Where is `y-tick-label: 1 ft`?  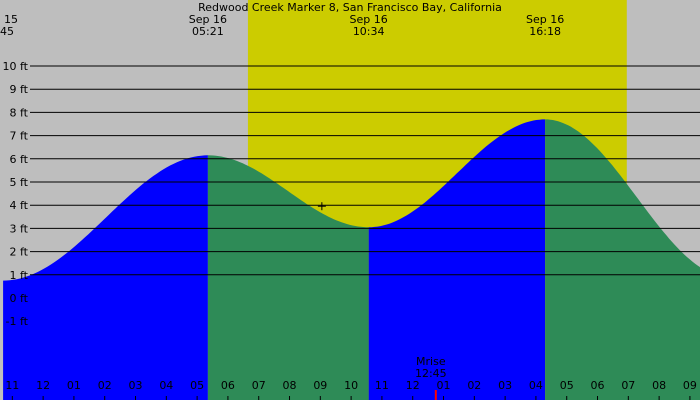
y-tick-label: 1 ft is located at coordinates (19, 275).